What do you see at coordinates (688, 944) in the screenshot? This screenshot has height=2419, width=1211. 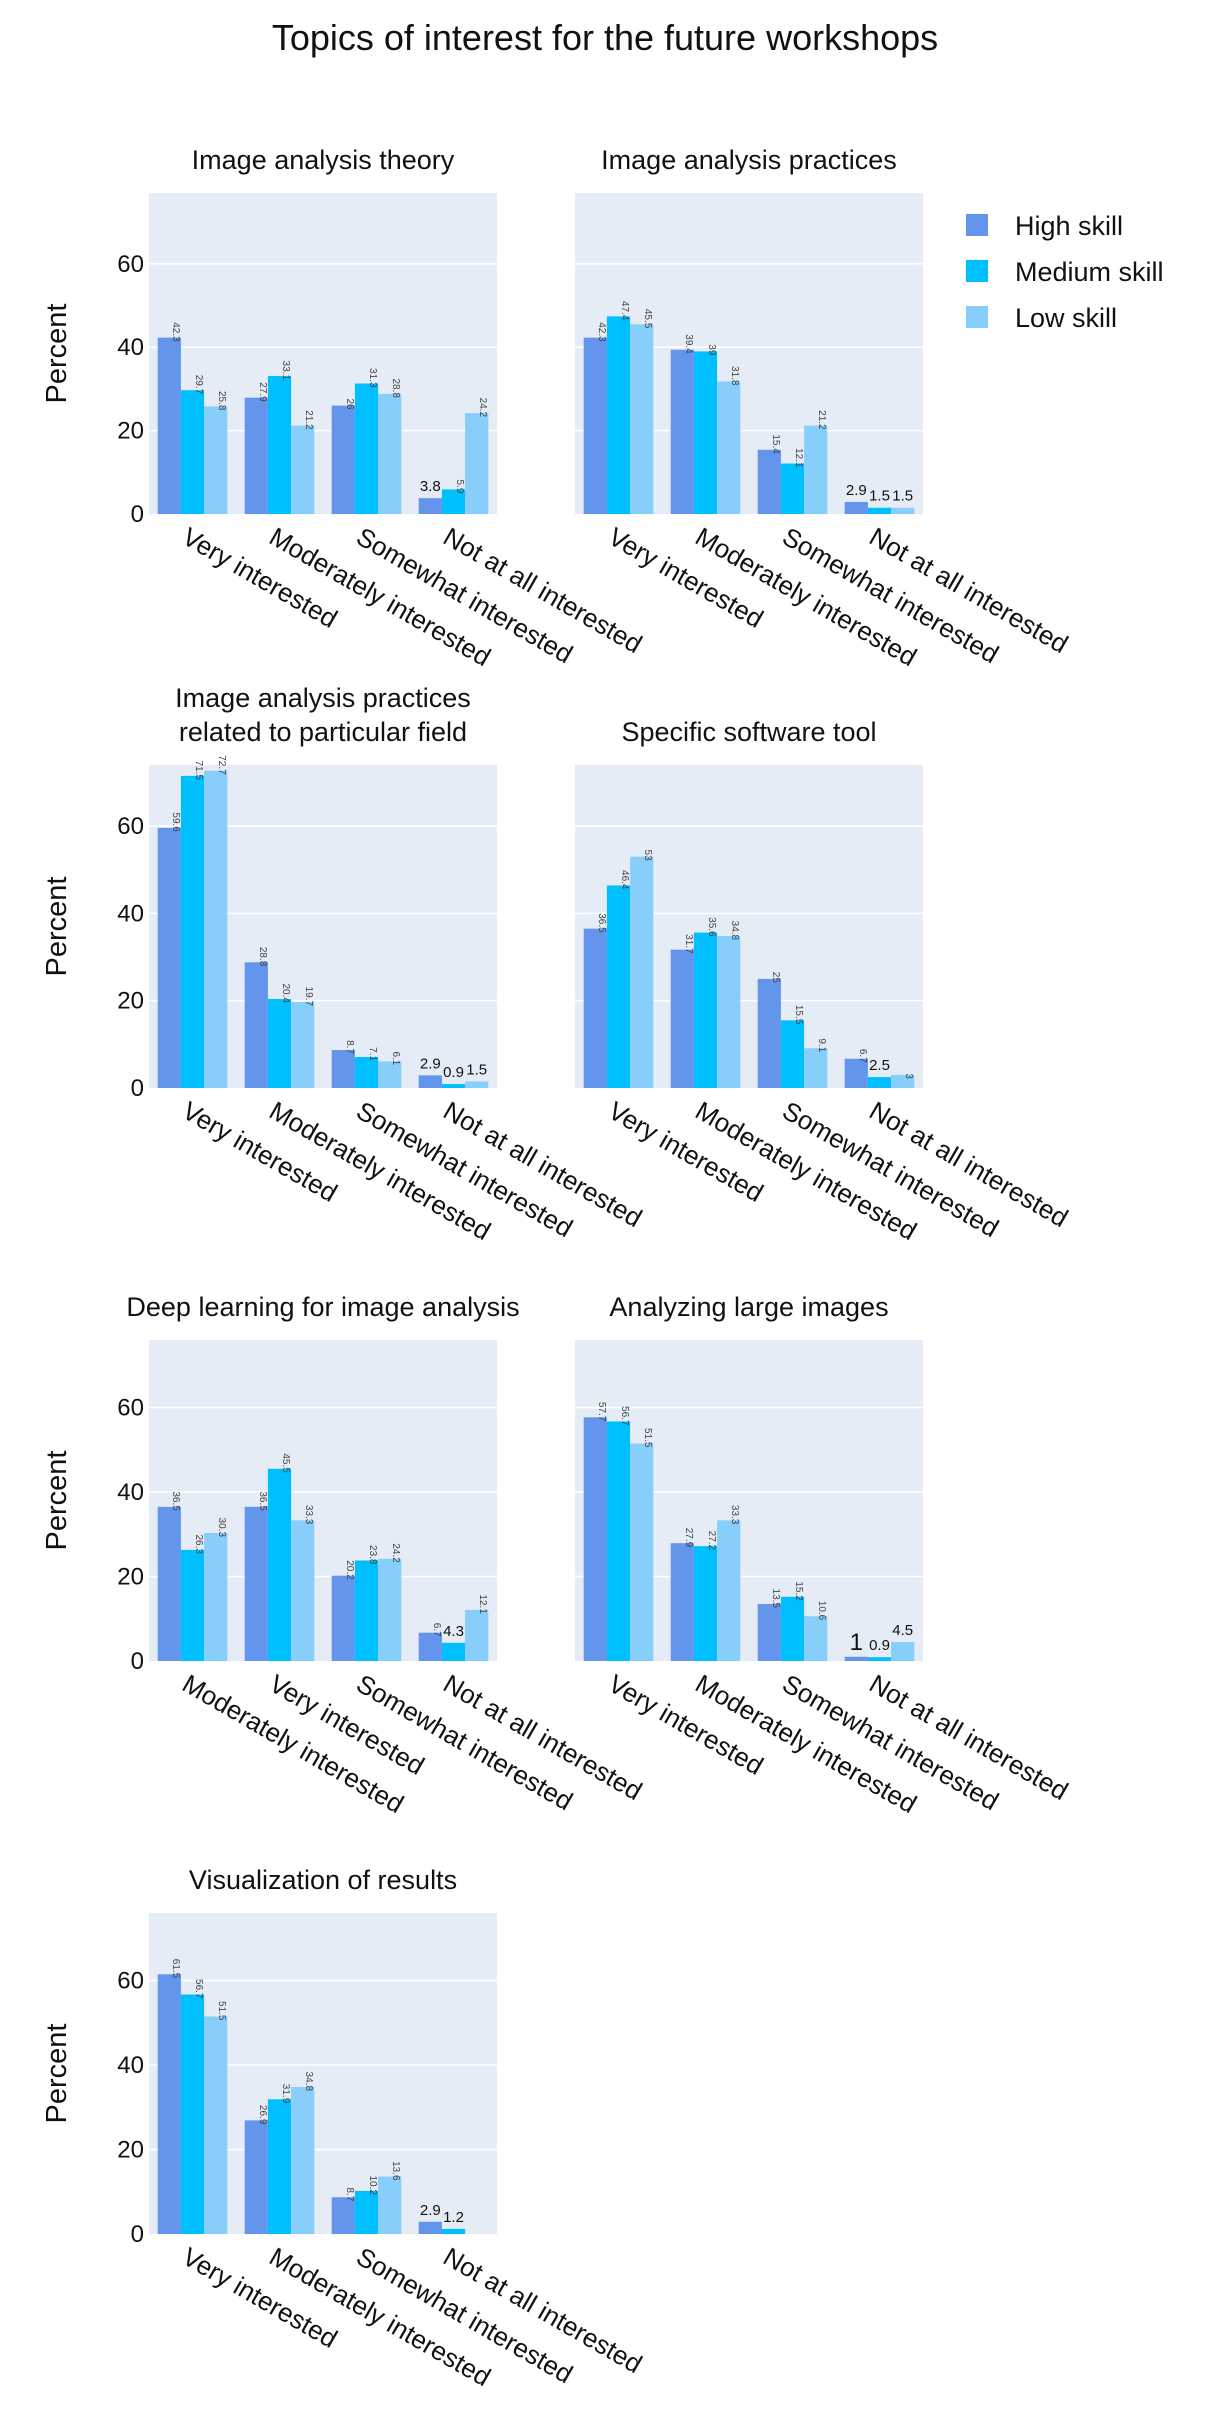 I see `bar-value-label: 31.7` at bounding box center [688, 944].